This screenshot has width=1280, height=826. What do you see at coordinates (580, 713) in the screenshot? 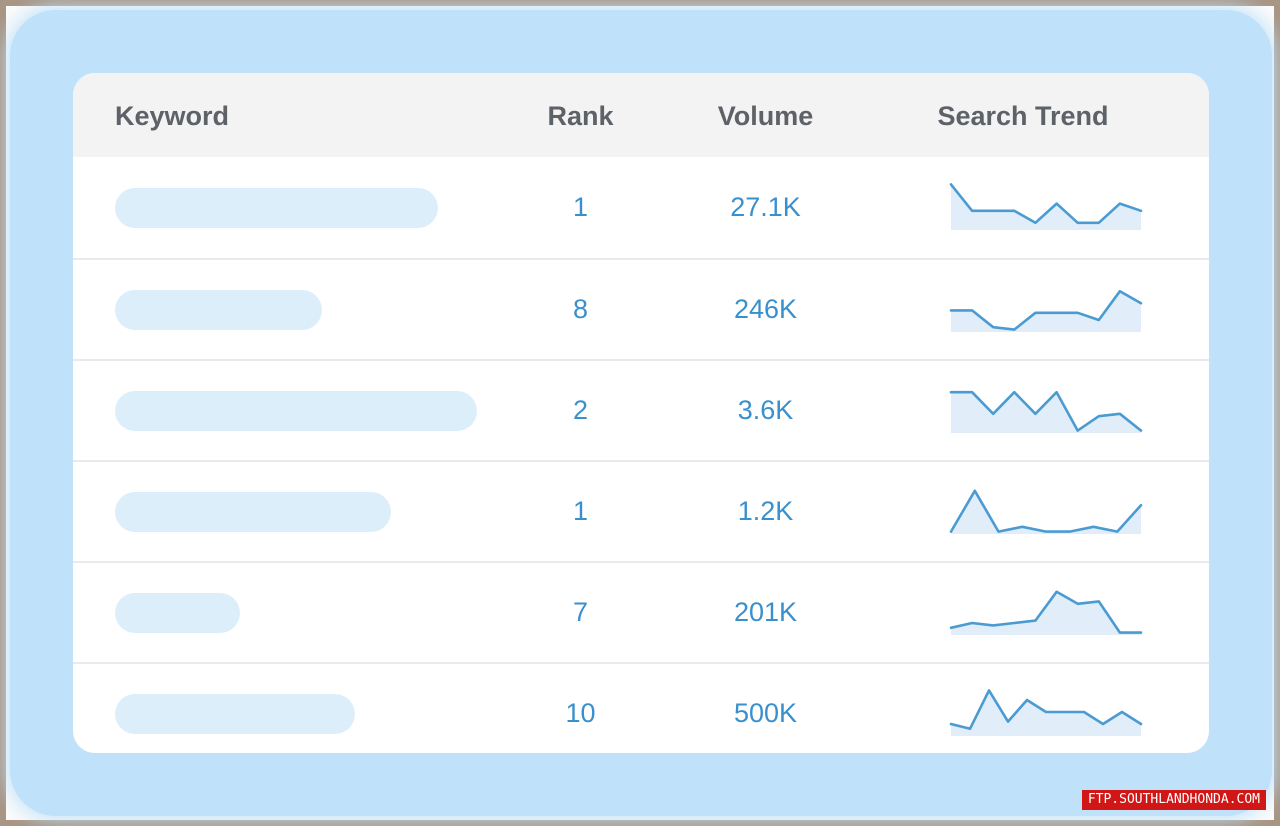
I see `rank-value: 10` at bounding box center [580, 713].